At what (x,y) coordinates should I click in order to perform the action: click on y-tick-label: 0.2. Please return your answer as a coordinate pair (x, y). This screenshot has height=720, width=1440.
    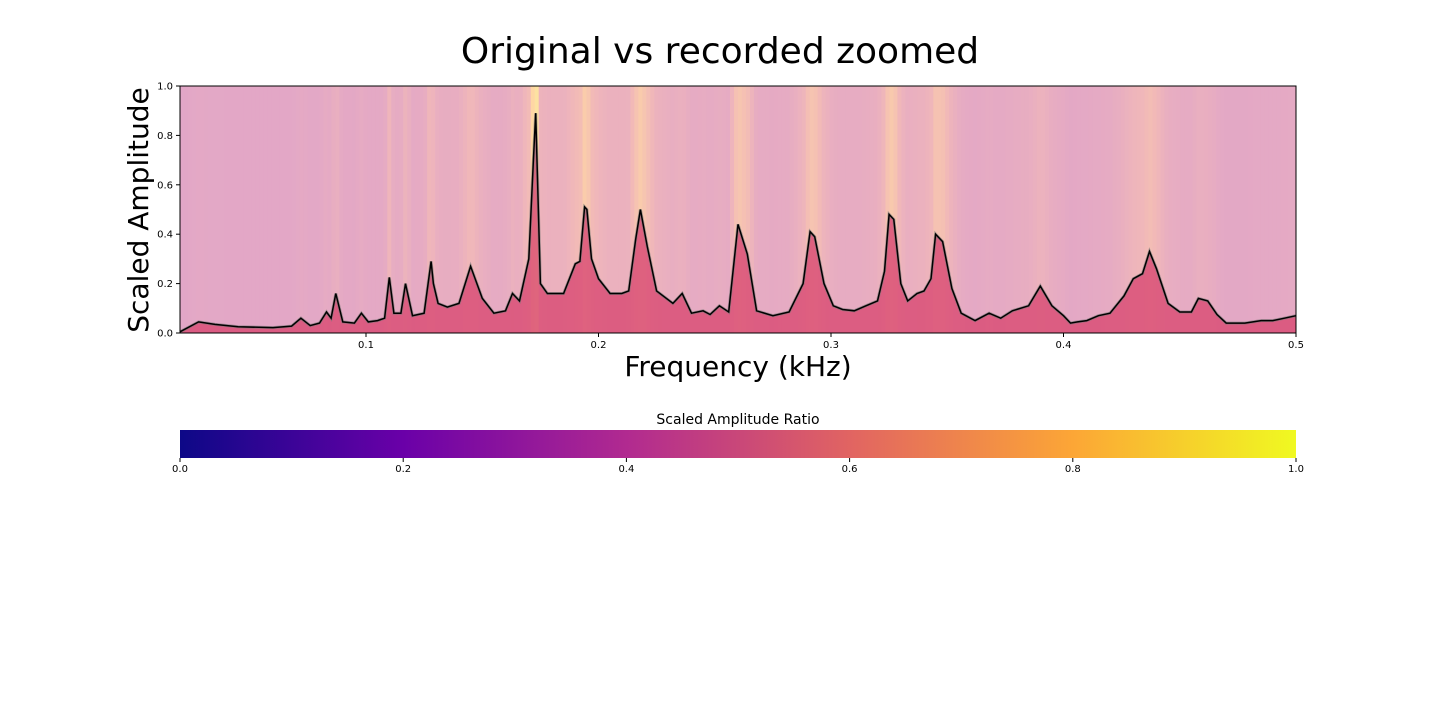
    Looking at the image, I should click on (165, 284).